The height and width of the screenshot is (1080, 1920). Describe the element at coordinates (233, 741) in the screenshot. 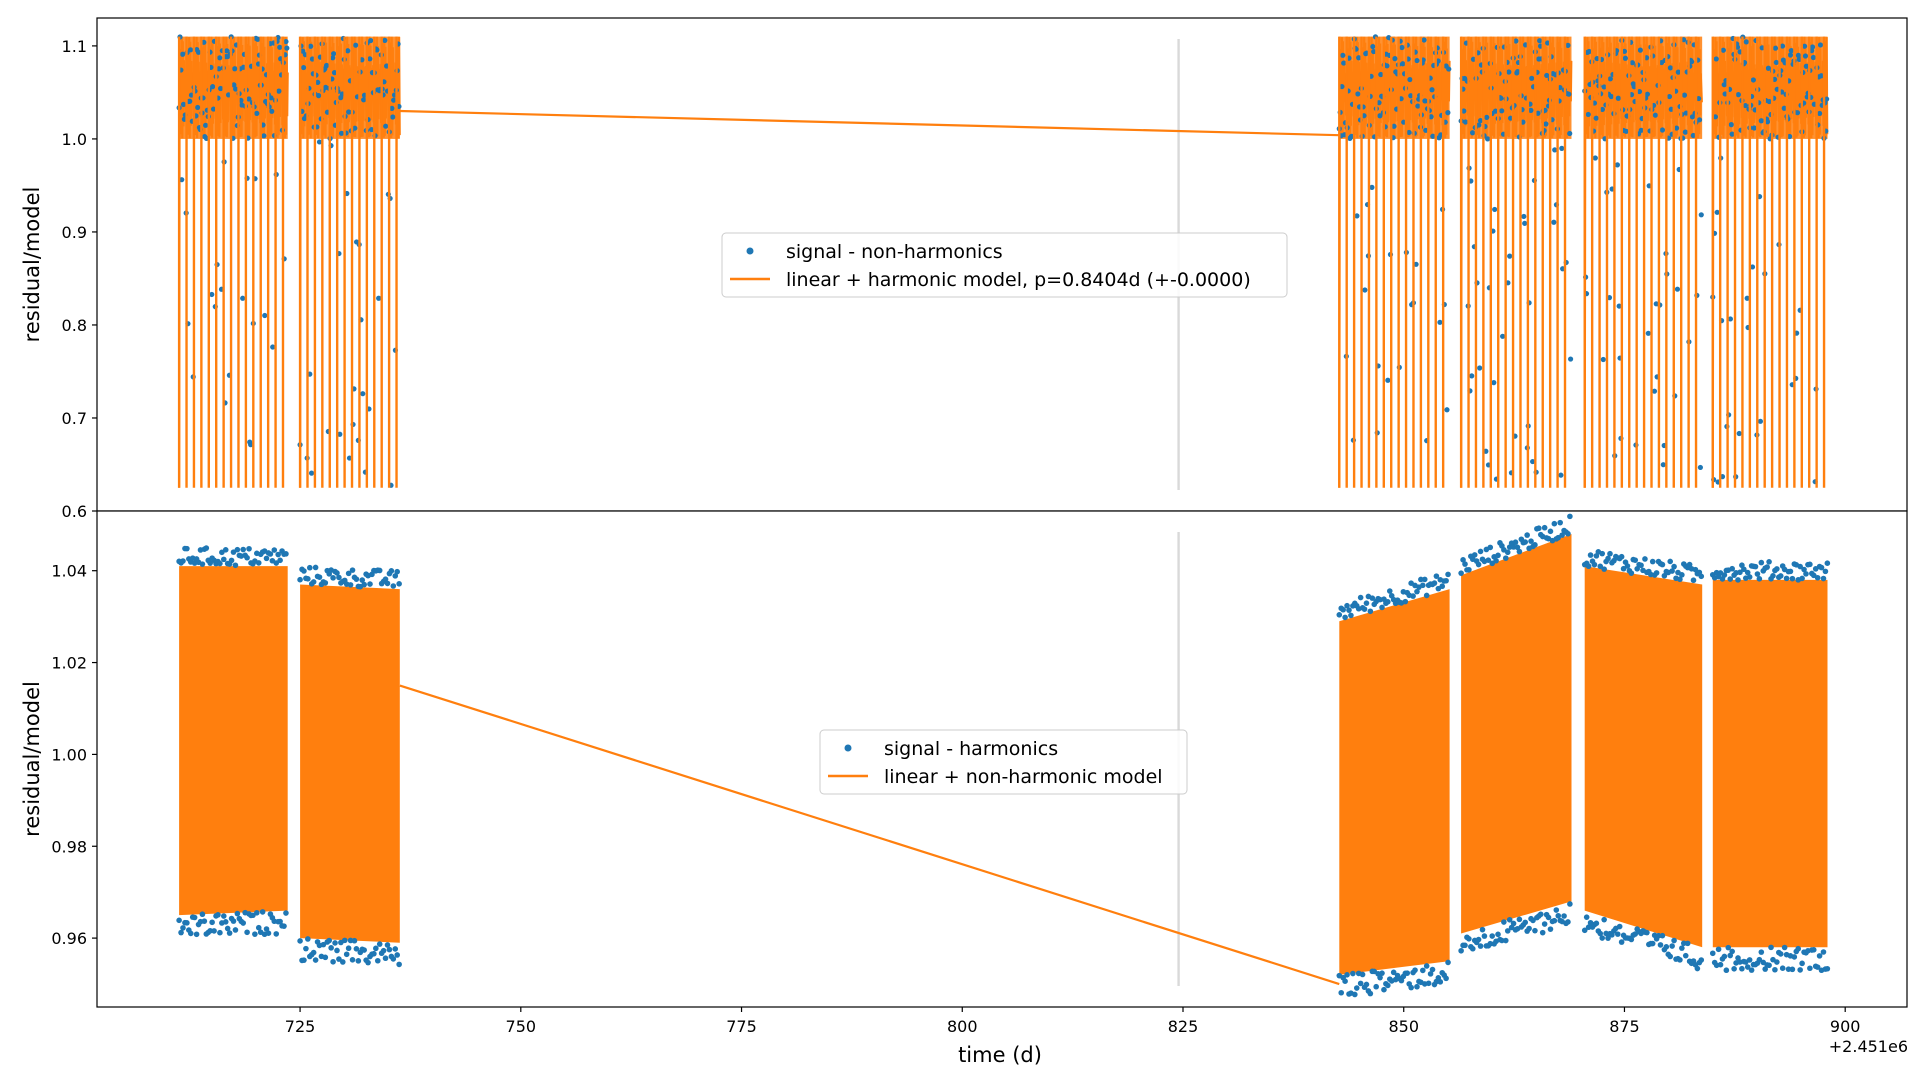

I see `model-envelope` at that location.